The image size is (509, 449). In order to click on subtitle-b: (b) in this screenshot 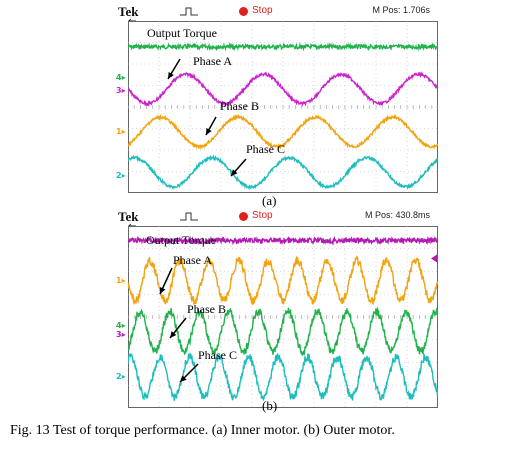, I will do `click(270, 405)`.